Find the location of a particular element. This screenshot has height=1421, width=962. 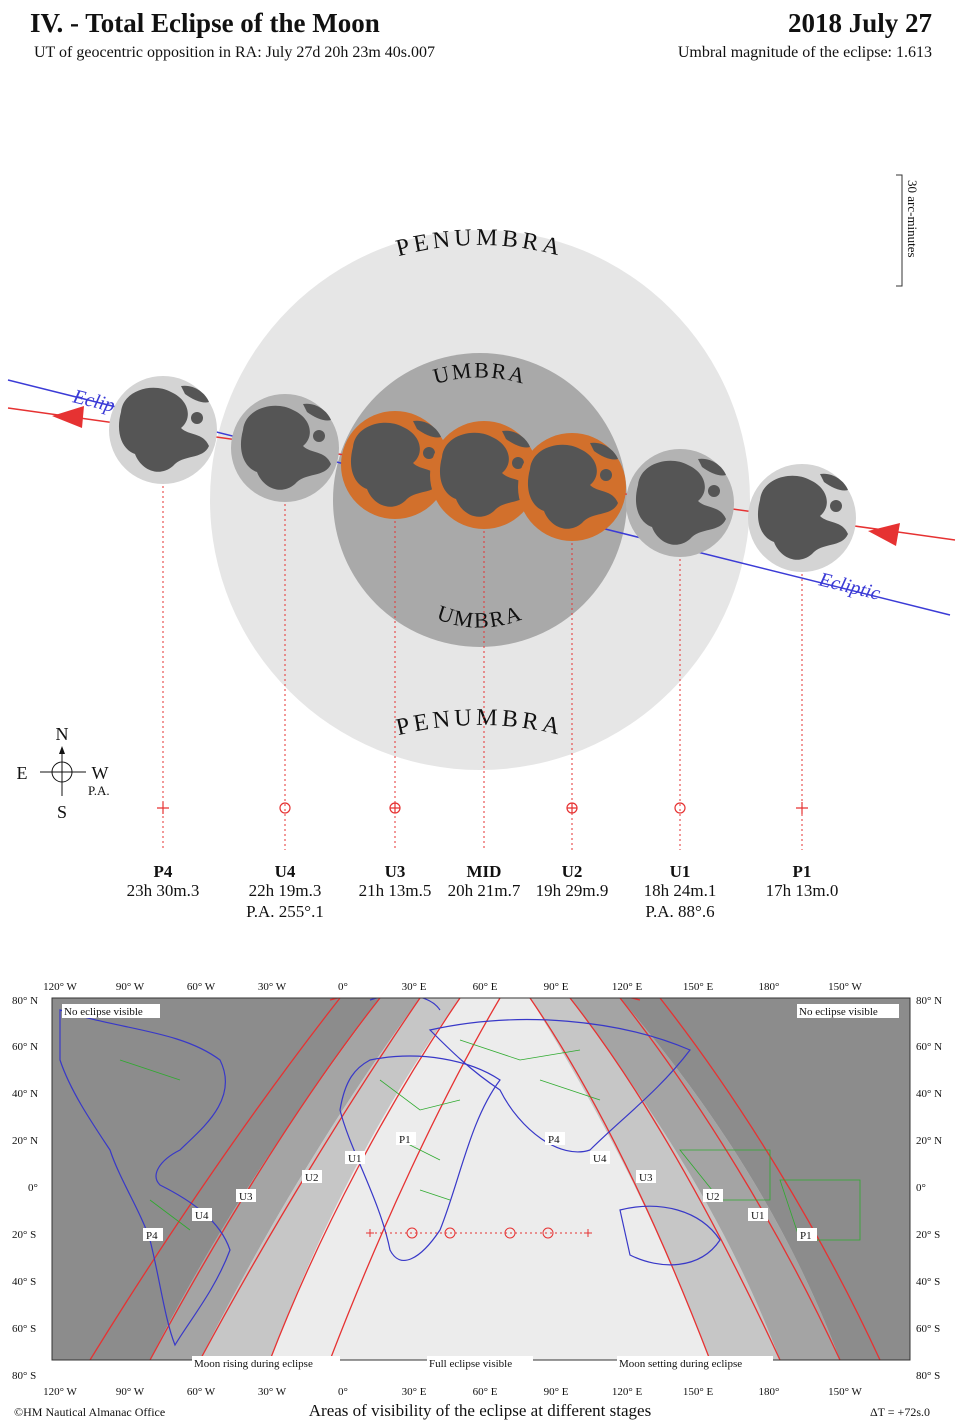

no-eclipse-right: No eclipse visible is located at coordinates (838, 1012).